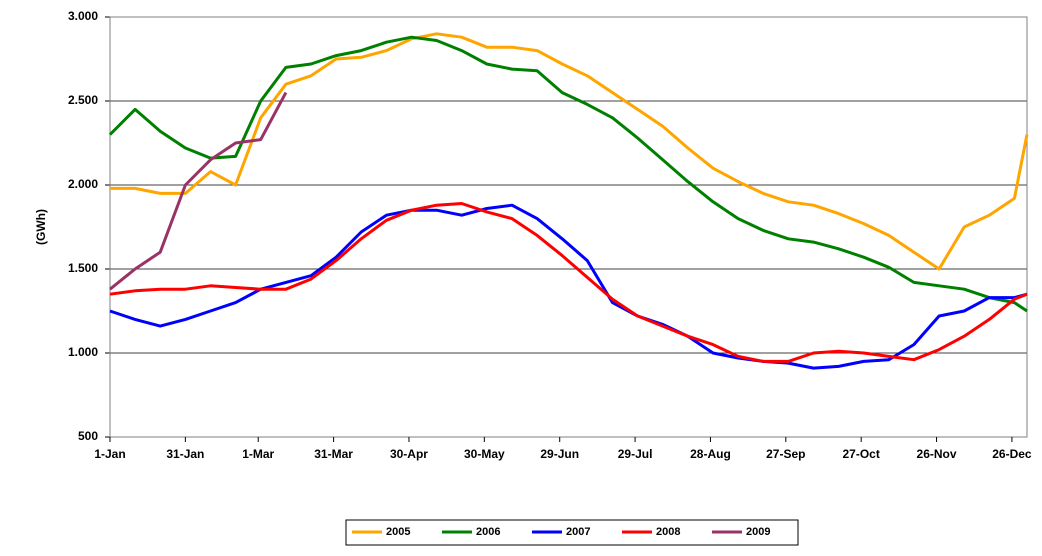 This screenshot has height=556, width=1042. I want to click on y-tick-label: 1.500, so click(83, 268).